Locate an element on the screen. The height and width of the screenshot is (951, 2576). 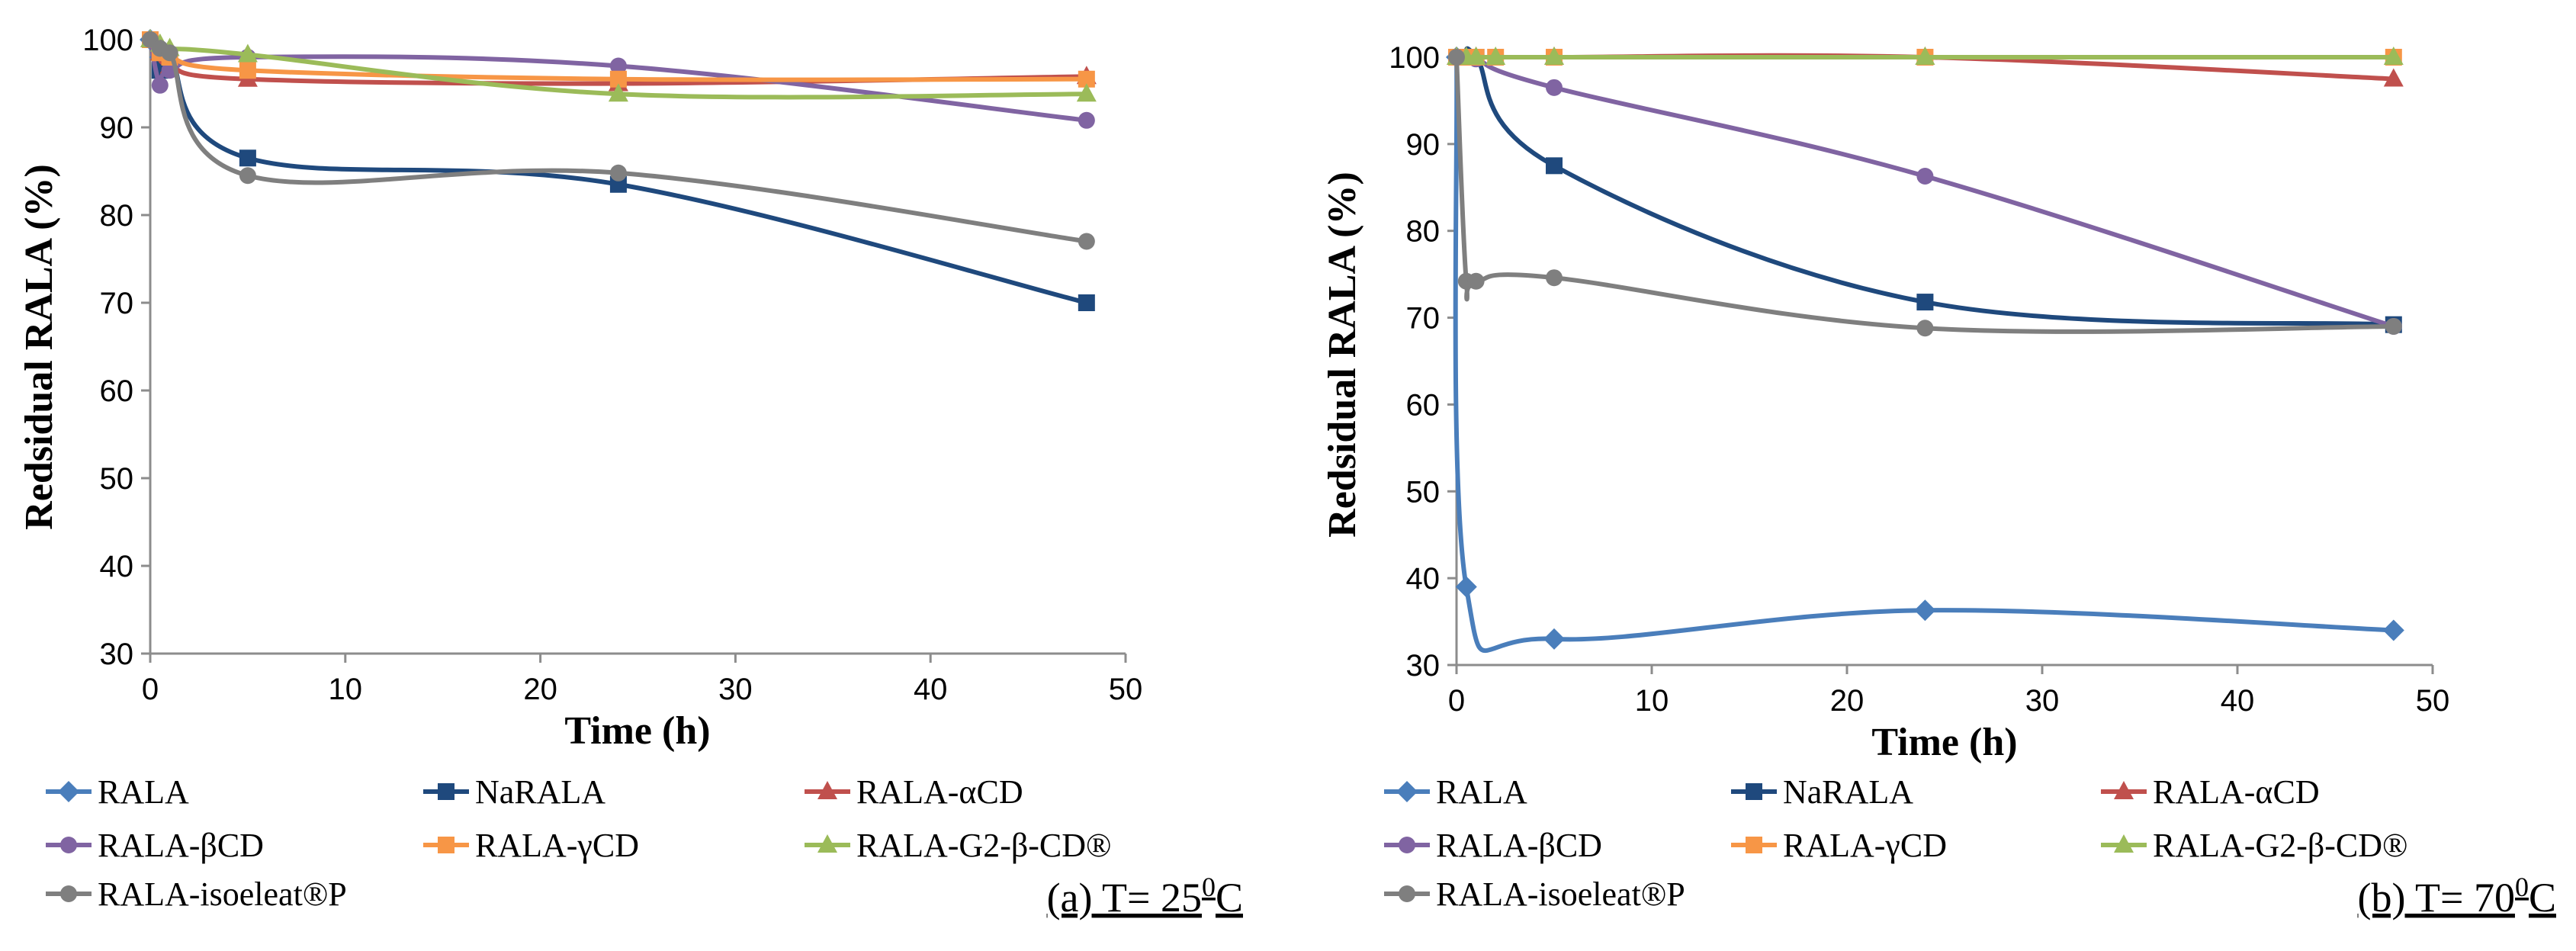
panel-caption: (b) T= 700C is located at coordinates (2457, 896).